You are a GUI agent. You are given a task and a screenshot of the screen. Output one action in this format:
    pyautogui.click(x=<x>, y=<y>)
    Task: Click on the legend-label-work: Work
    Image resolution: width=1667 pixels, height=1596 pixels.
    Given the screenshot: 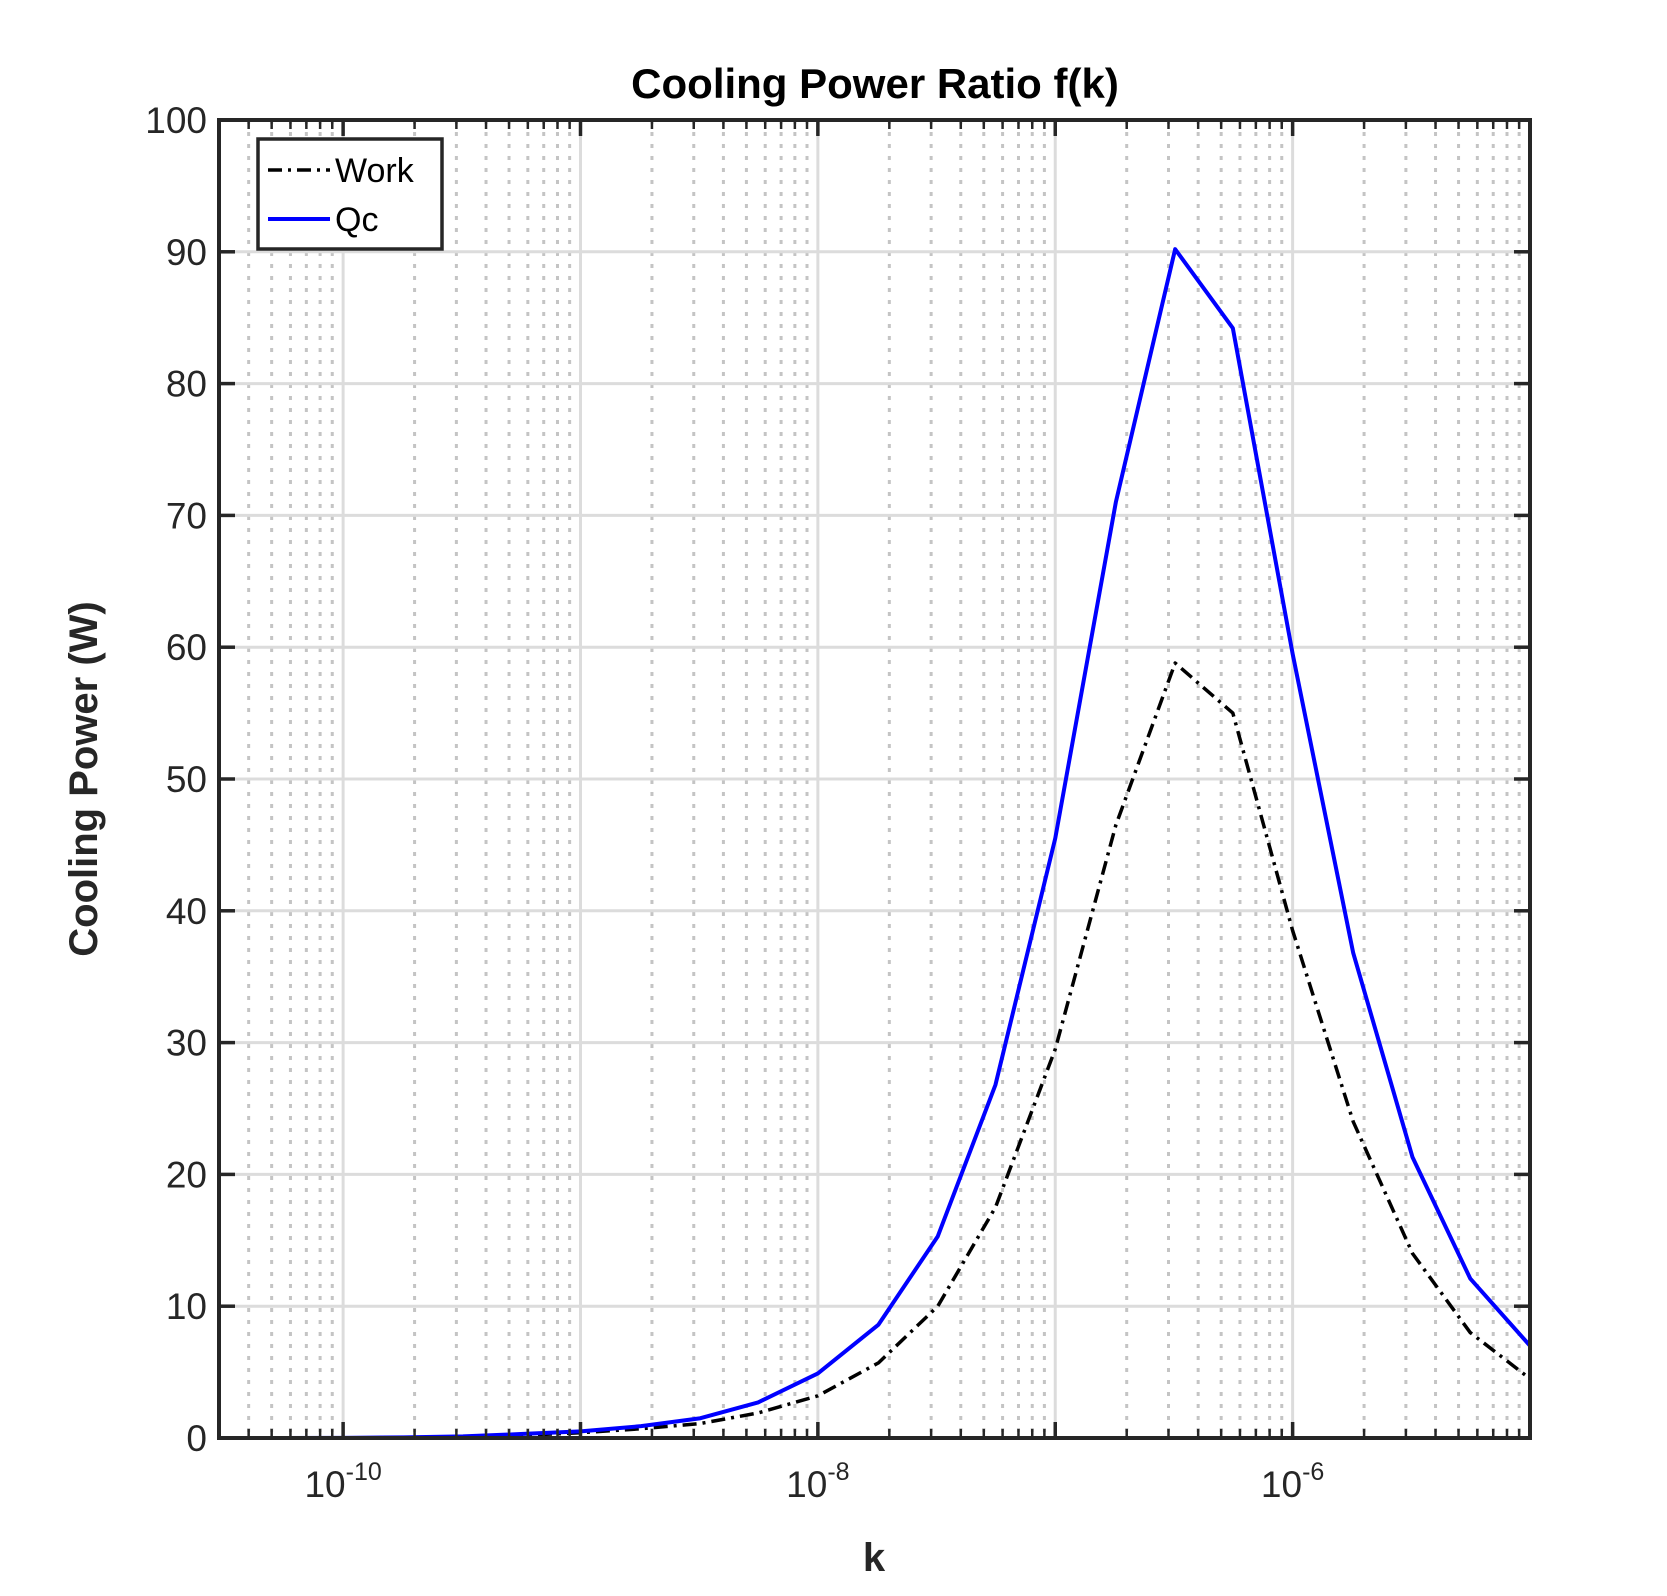 What is the action you would take?
    pyautogui.click(x=375, y=171)
    